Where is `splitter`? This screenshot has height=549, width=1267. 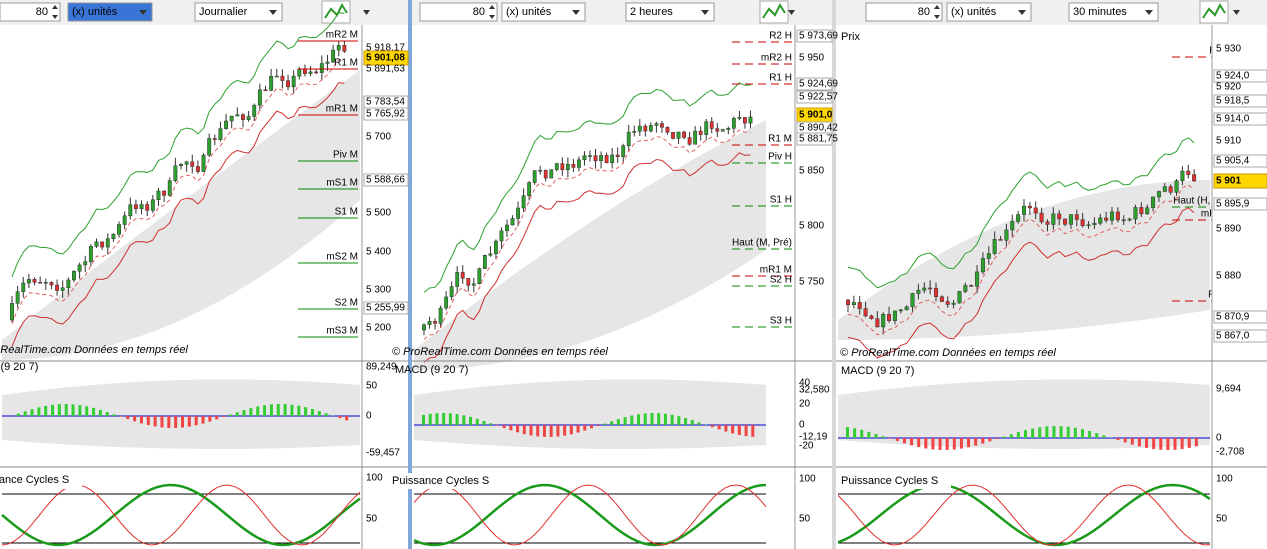 splitter is located at coordinates (410, 274).